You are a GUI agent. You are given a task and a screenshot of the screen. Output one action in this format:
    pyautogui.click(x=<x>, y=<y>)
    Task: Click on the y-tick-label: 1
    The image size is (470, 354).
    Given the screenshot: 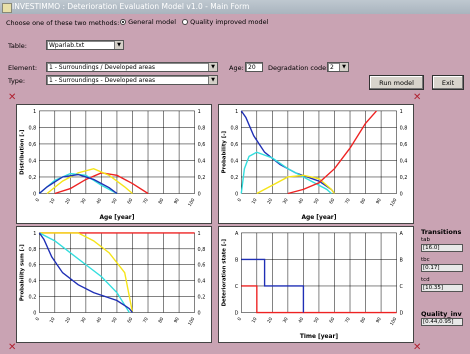 What is the action you would take?
    pyautogui.click(x=34, y=112)
    